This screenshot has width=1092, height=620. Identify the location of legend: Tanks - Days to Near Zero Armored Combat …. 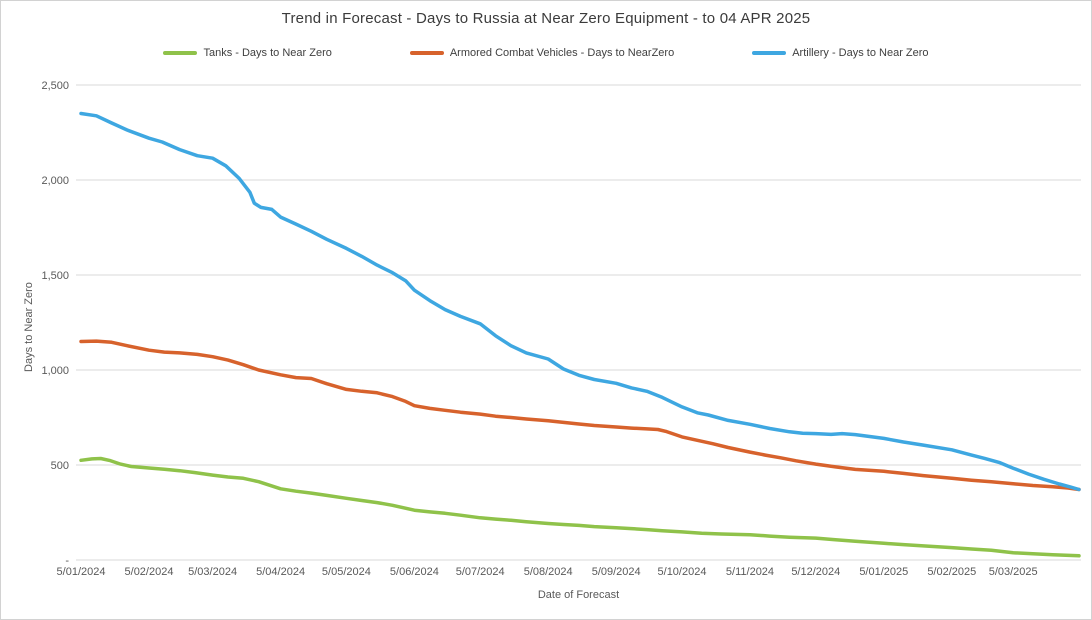
(546, 53).